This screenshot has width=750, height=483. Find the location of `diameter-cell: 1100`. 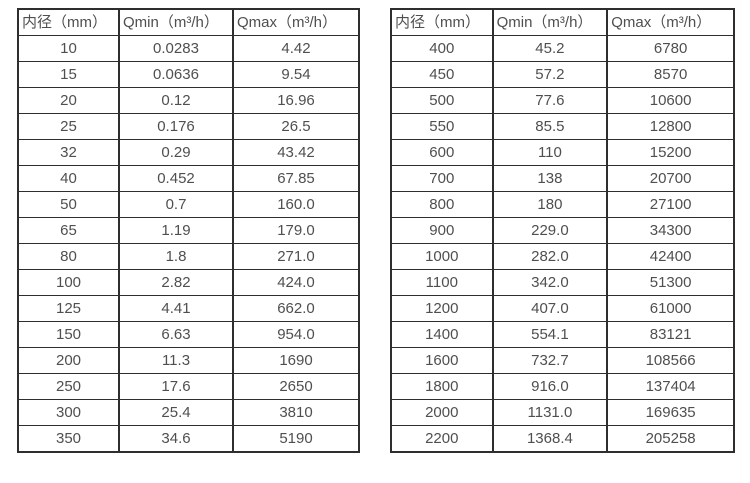

diameter-cell: 1100 is located at coordinates (442, 282).